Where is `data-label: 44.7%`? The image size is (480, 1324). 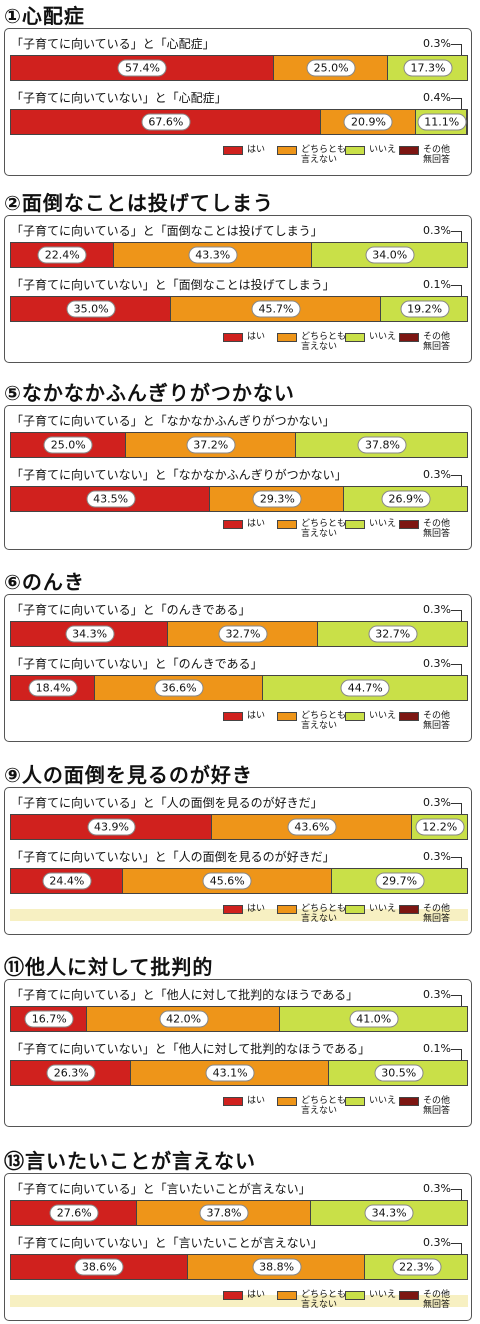 data-label: 44.7% is located at coordinates (365, 688).